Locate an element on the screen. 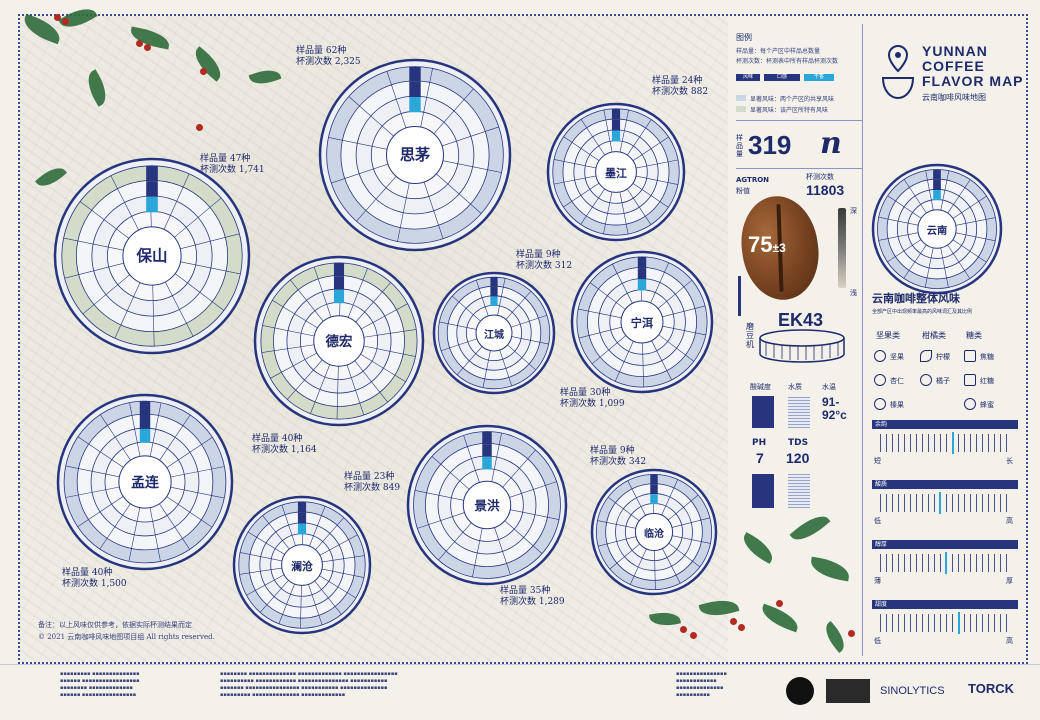 This screenshot has height=720, width=1040. flavor-item: 杏仁 is located at coordinates (897, 381).